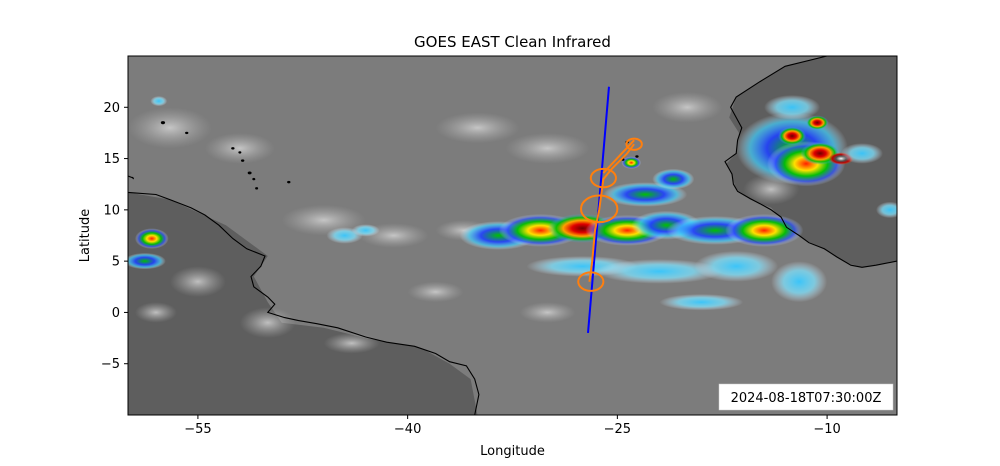 The image size is (1000, 466). Describe the element at coordinates (114, 236) in the screenshot. I see `y-axis-ticks: −5 0 5 10 15 20` at that location.